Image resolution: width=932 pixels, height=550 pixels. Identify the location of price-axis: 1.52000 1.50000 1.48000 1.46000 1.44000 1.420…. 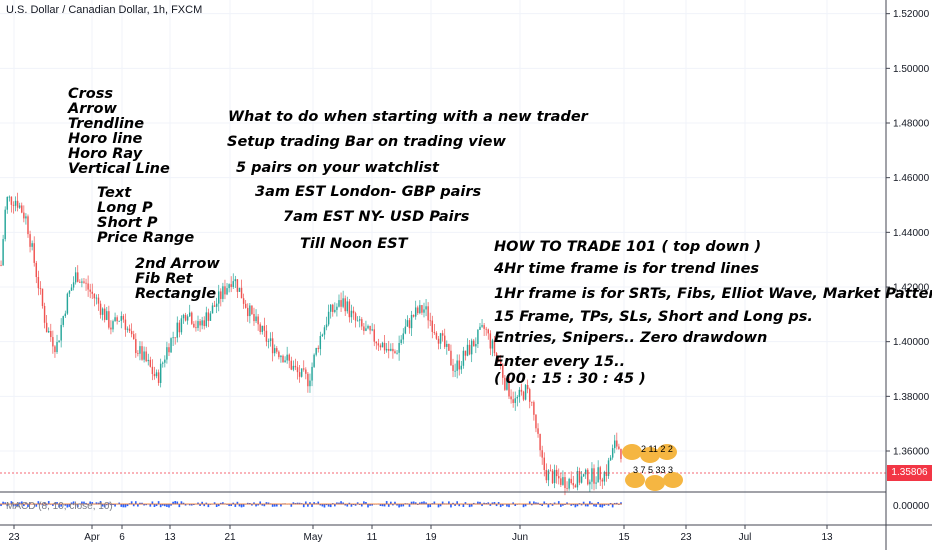
(908, 233).